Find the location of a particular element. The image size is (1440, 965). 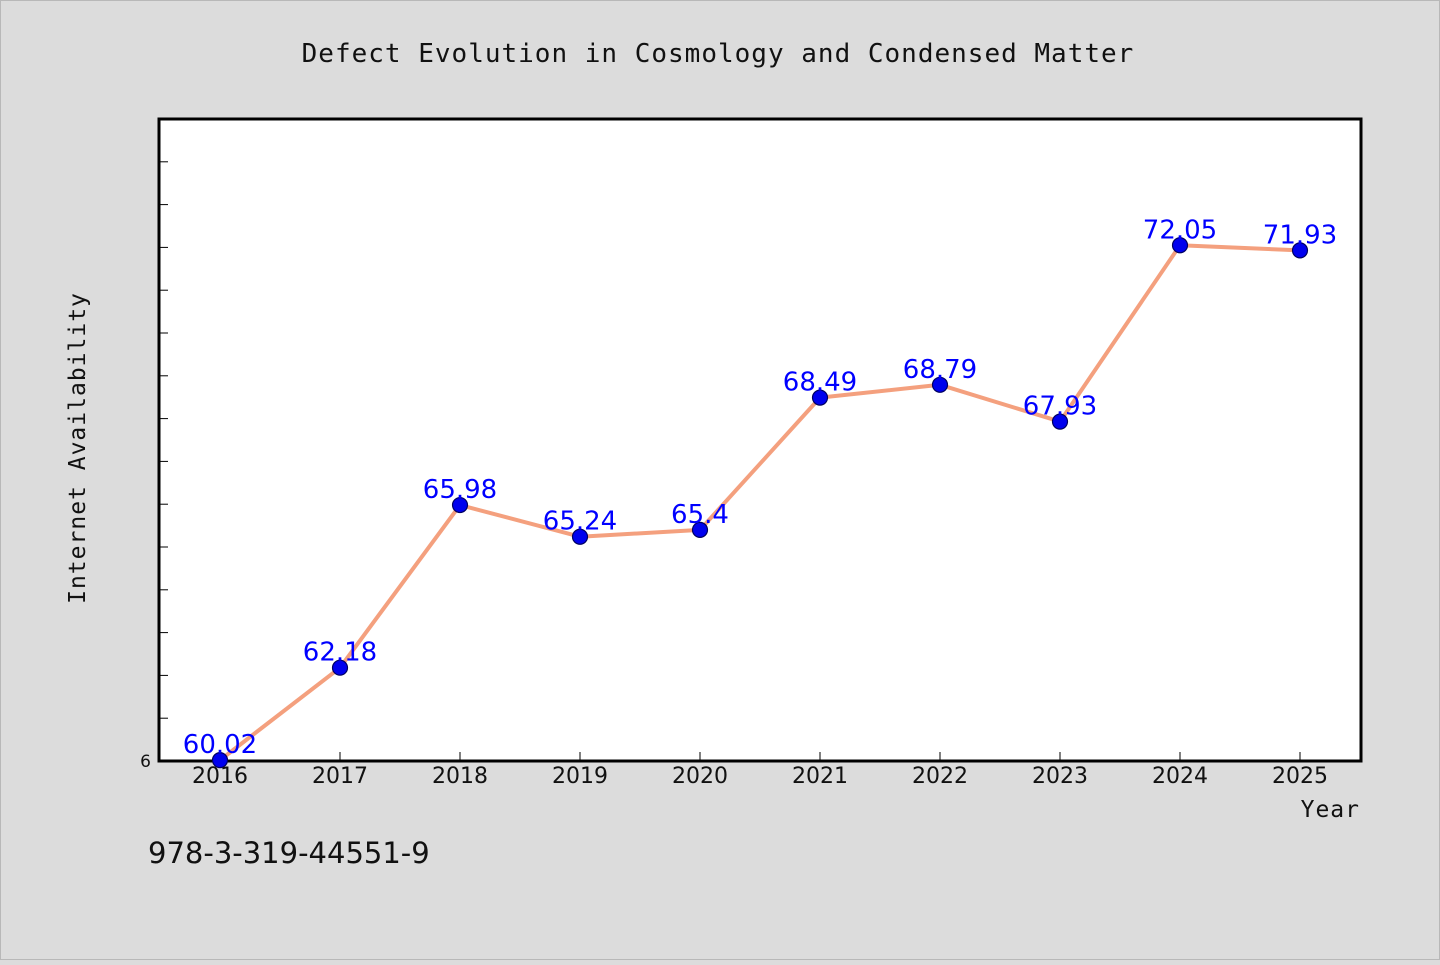

x-tick-label: 2024 is located at coordinates (1180, 776).